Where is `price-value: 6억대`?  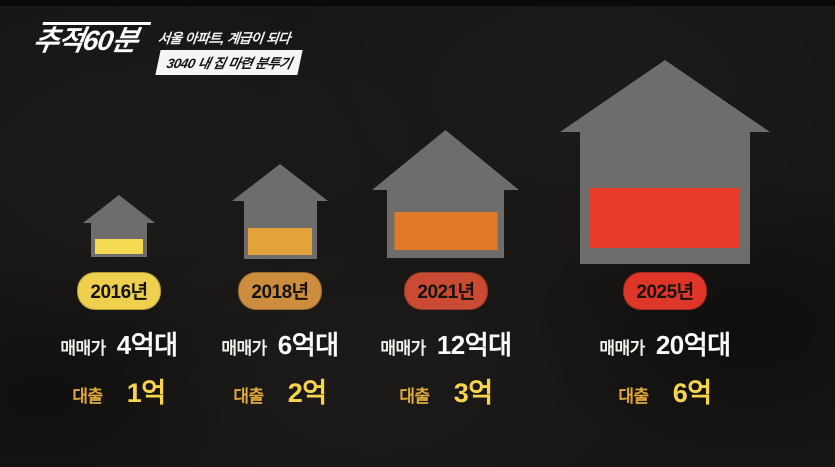
price-value: 6억대 is located at coordinates (308, 345).